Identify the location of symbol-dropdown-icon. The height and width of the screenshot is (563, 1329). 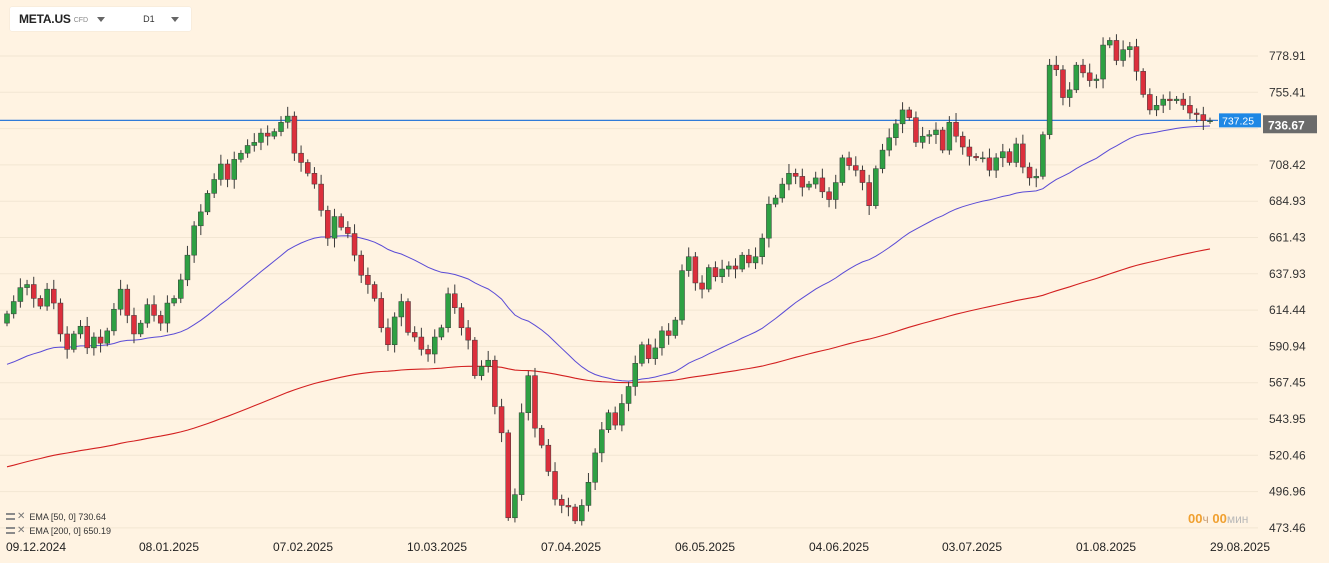
(101, 19).